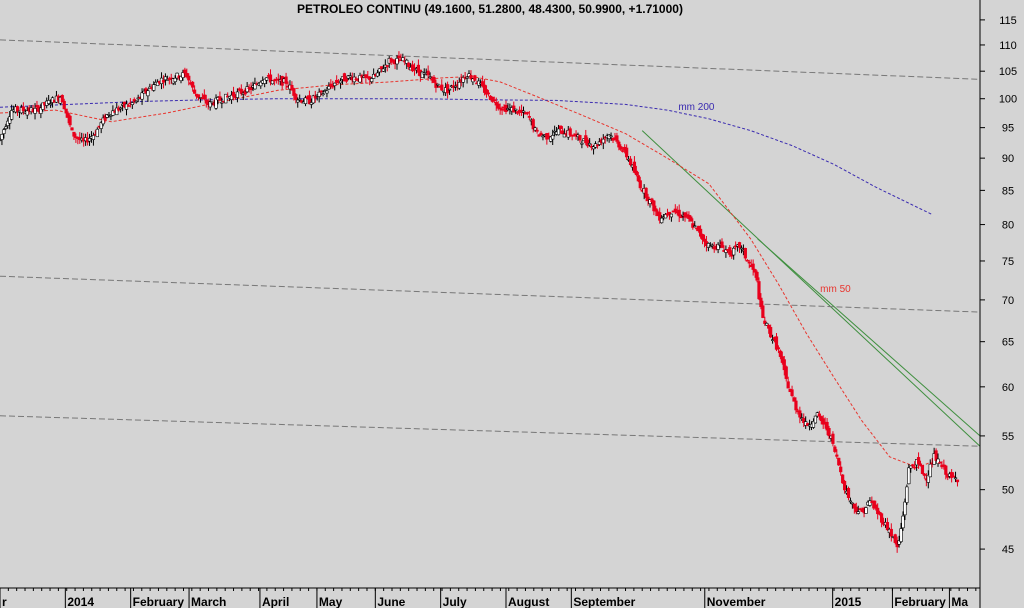 The height and width of the screenshot is (608, 1024). I want to click on y-tick-label: 50, so click(1008, 491).